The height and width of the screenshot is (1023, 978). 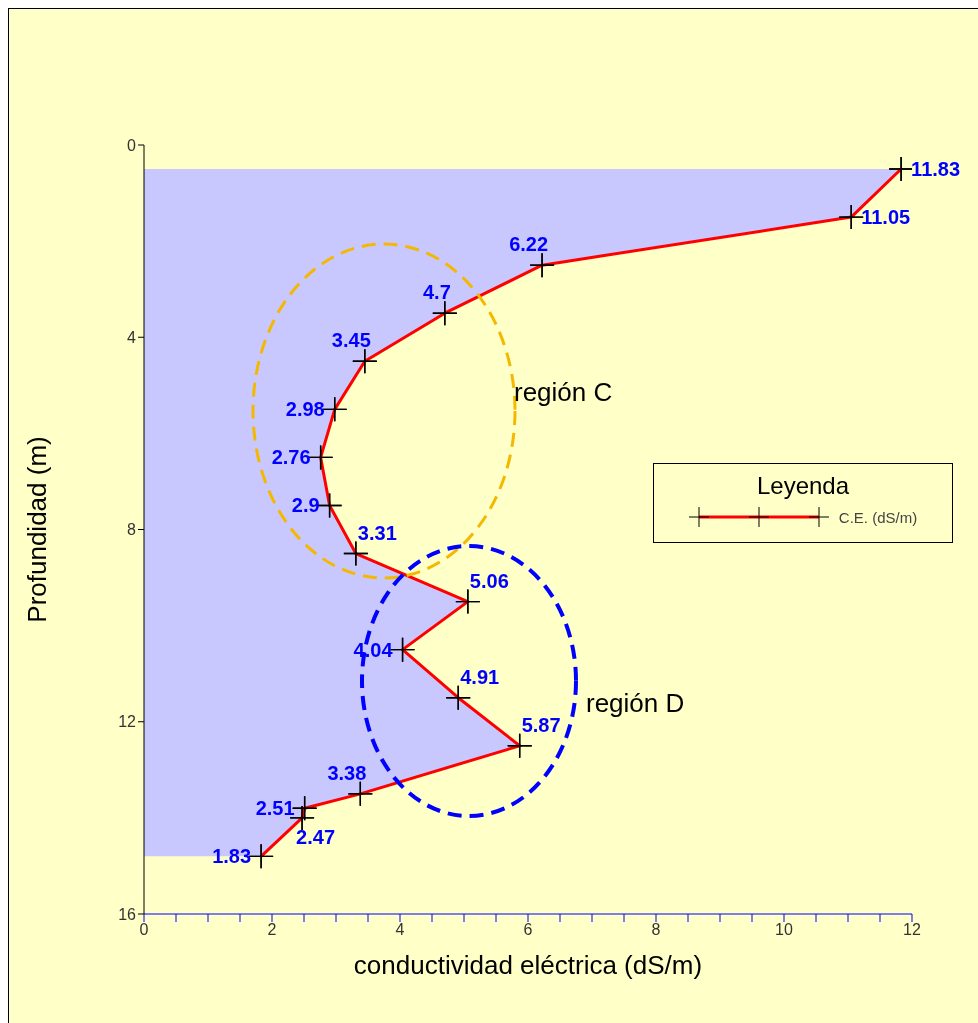 I want to click on annotation: región C, so click(x=563, y=392).